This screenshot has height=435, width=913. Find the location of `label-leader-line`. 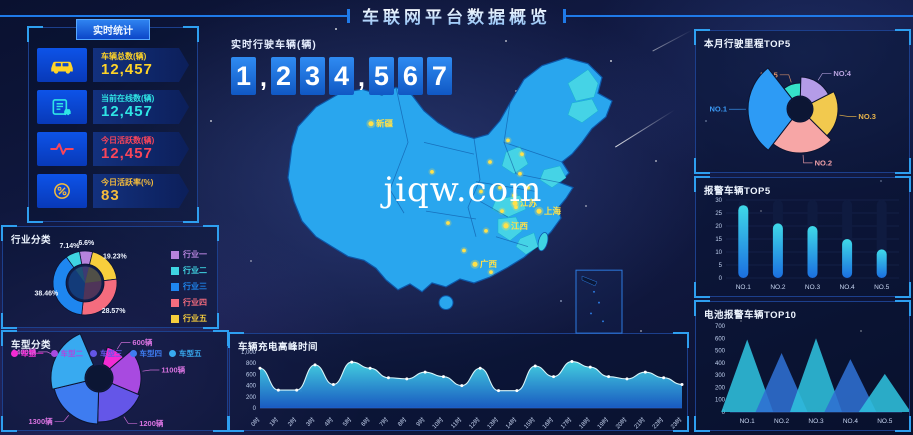

label-leader-line is located at coordinates (848, 115).